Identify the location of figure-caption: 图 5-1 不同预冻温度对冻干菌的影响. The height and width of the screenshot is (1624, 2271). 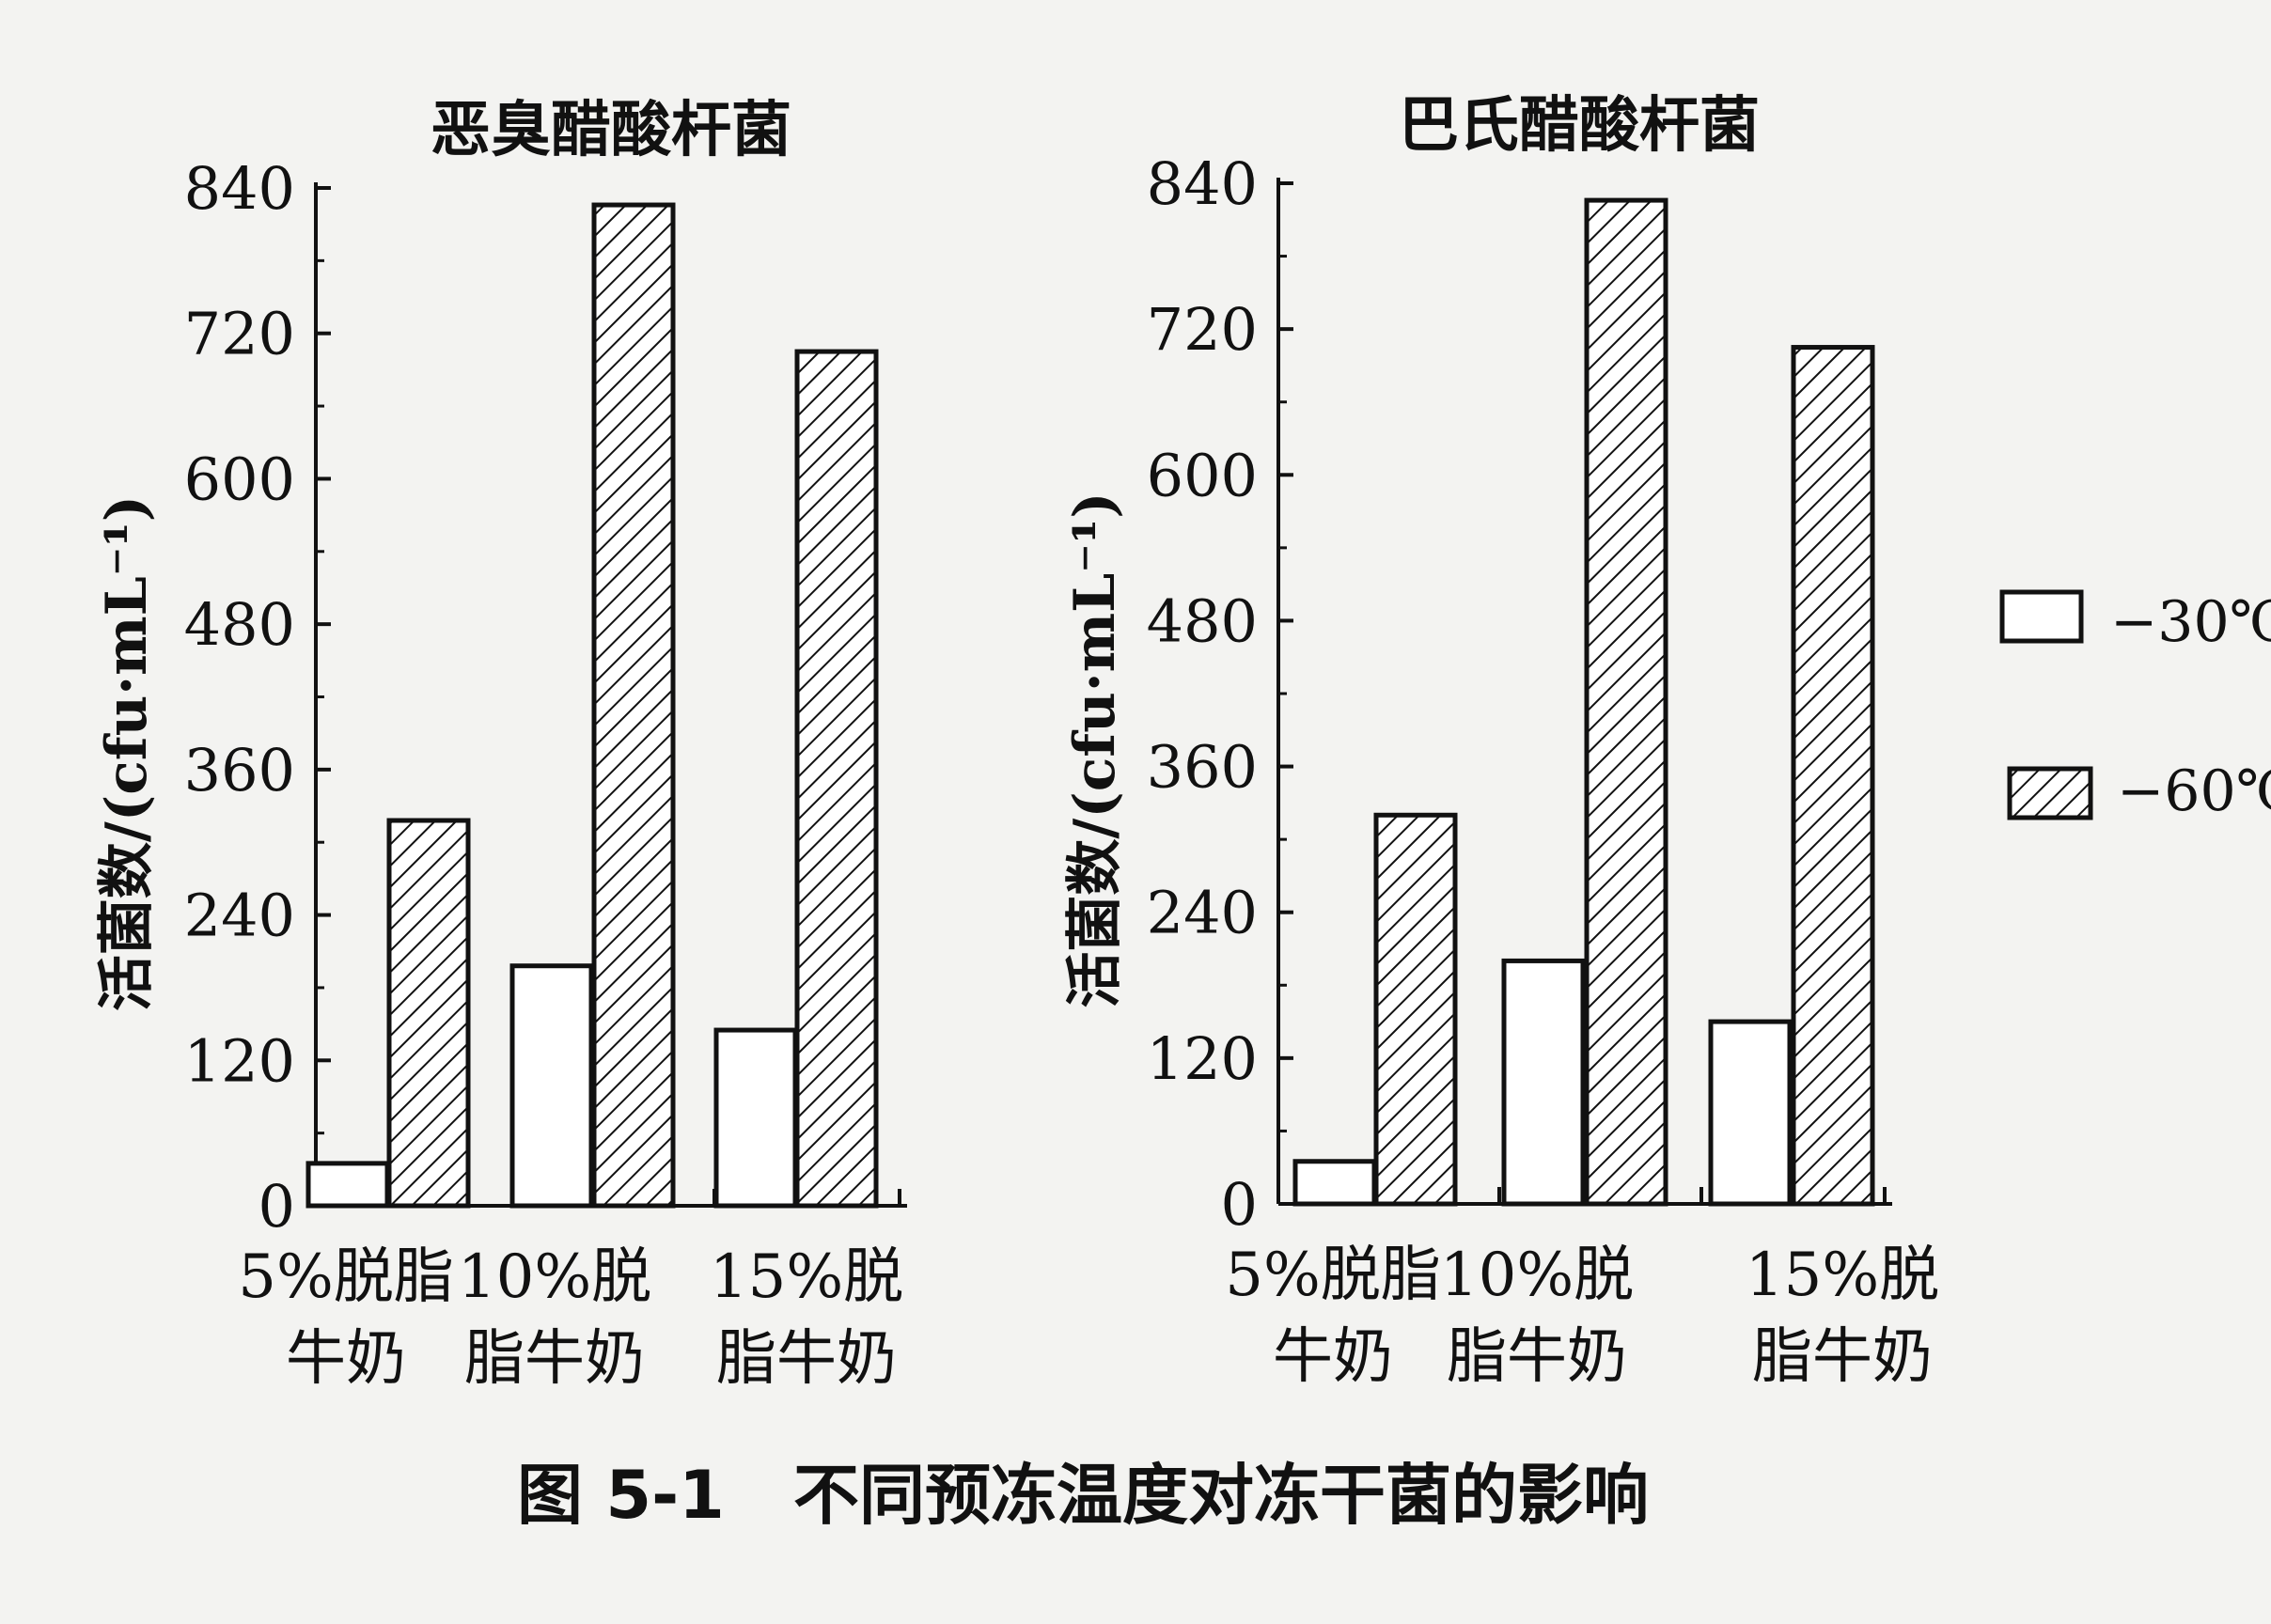
(1083, 1495).